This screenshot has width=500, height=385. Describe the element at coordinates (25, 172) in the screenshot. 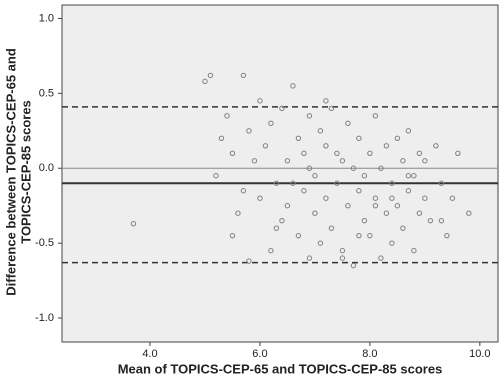

I see `y-axis-label: TOPICS-CEP-85 scores` at that location.